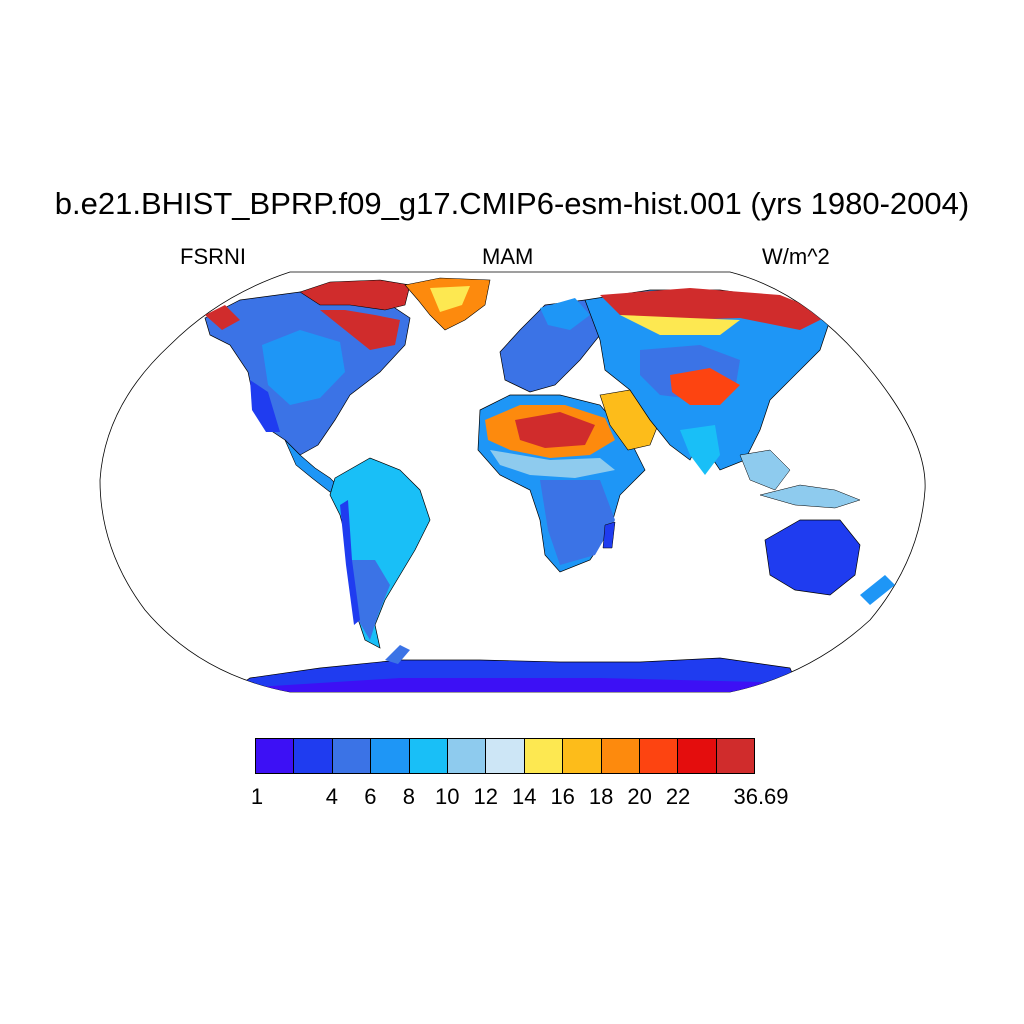 The width and height of the screenshot is (1024, 1024). What do you see at coordinates (222, 317) in the screenshot?
I see `alaska-coast` at bounding box center [222, 317].